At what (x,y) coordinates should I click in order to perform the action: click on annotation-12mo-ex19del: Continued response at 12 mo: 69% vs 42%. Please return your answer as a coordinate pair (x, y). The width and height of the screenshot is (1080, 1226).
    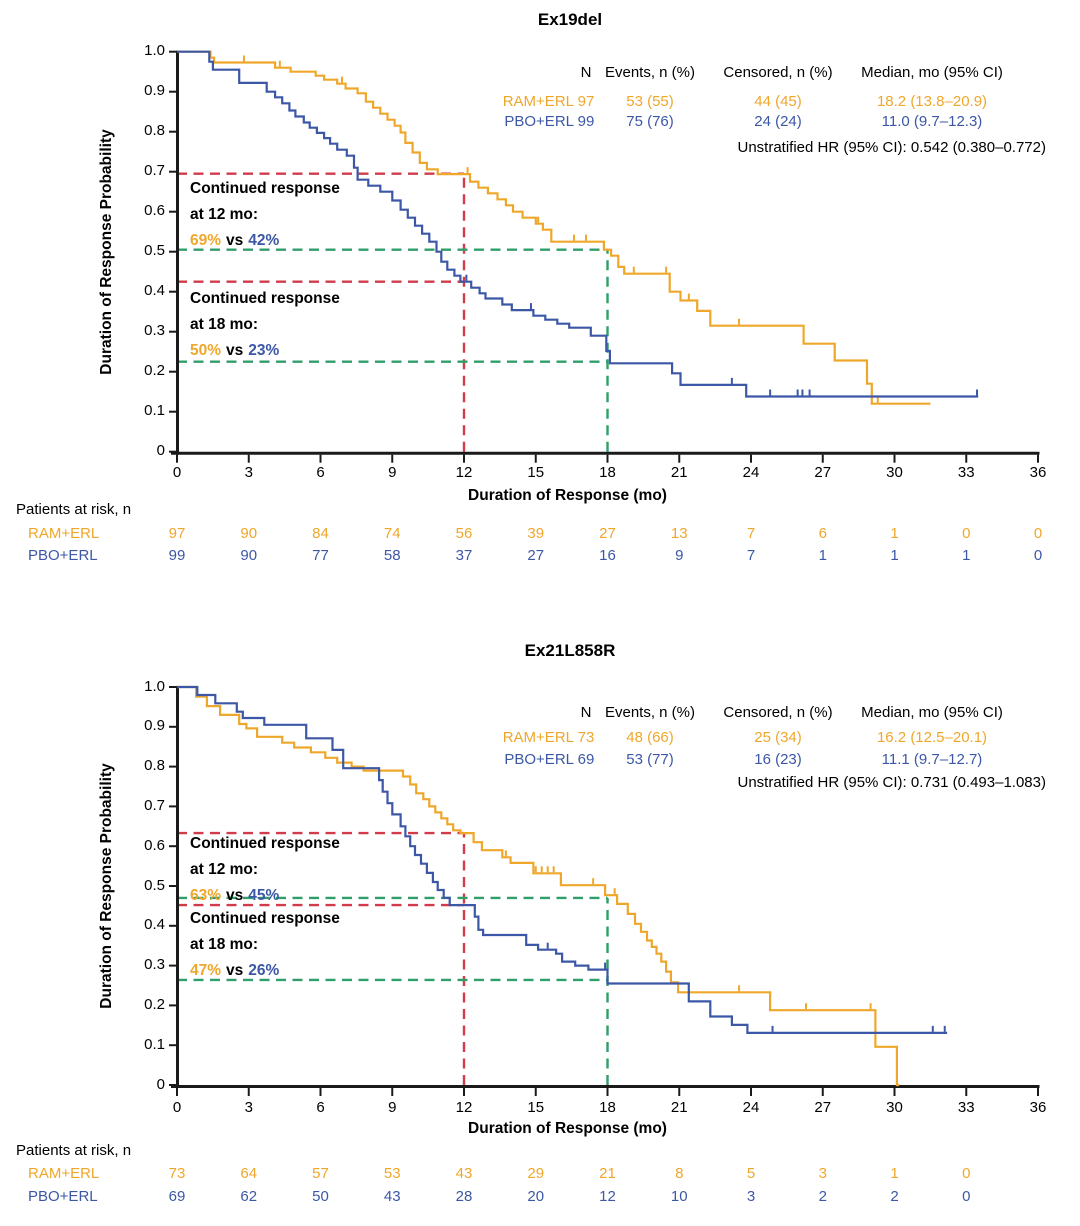
    Looking at the image, I should click on (265, 215).